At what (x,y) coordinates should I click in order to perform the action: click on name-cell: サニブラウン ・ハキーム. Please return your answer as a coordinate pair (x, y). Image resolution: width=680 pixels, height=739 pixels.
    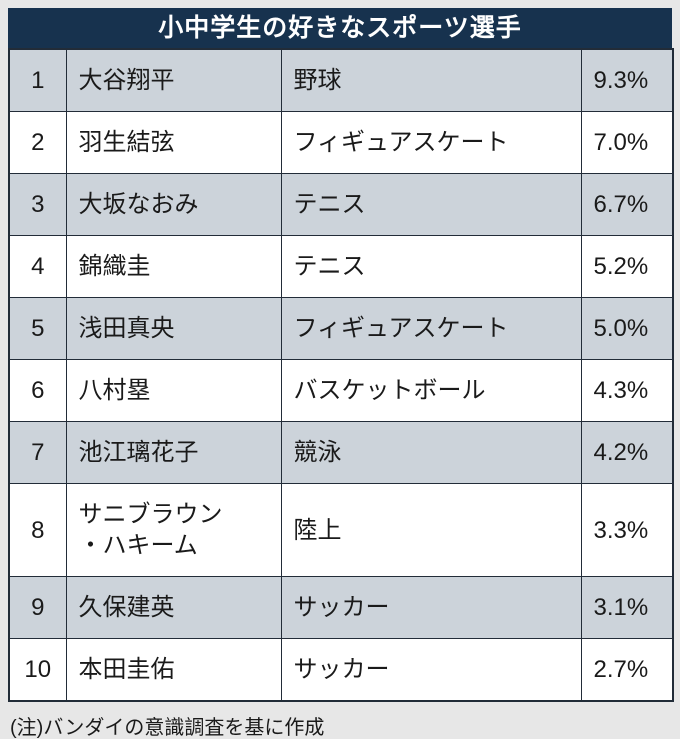
    Looking at the image, I should click on (173, 530).